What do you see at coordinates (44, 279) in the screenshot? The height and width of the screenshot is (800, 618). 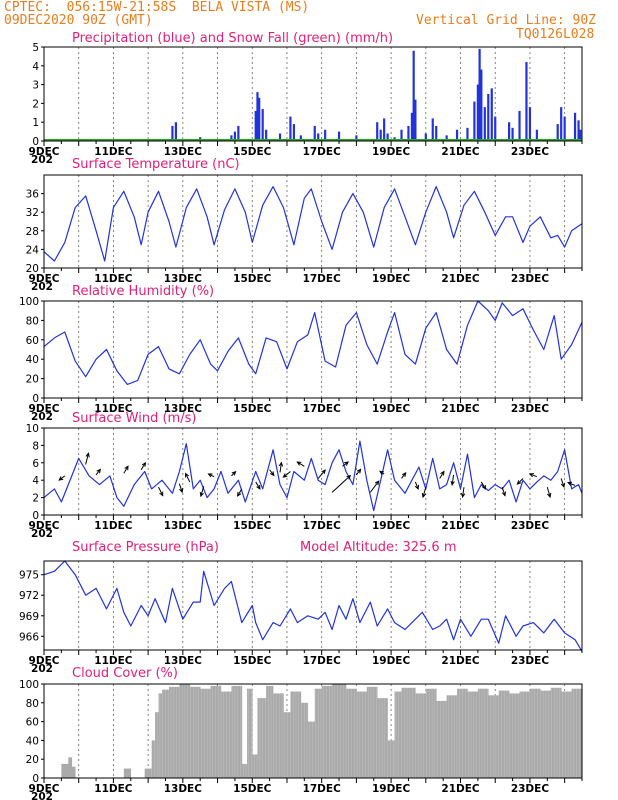 I see `temperature-xtick-label: 9DEC` at bounding box center [44, 279].